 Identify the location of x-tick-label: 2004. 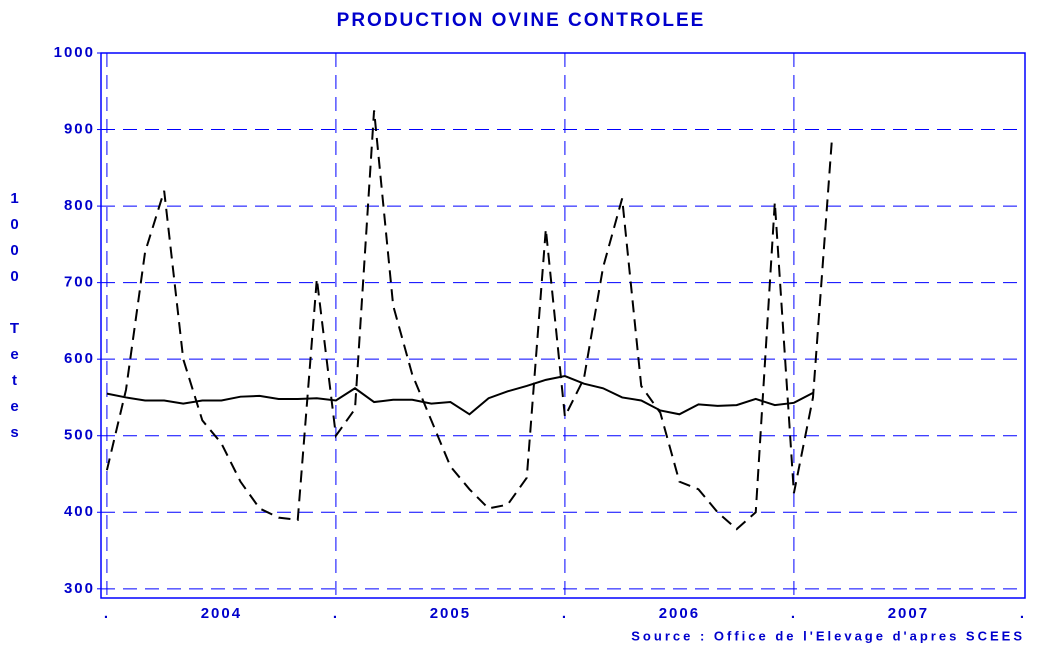
(221, 613).